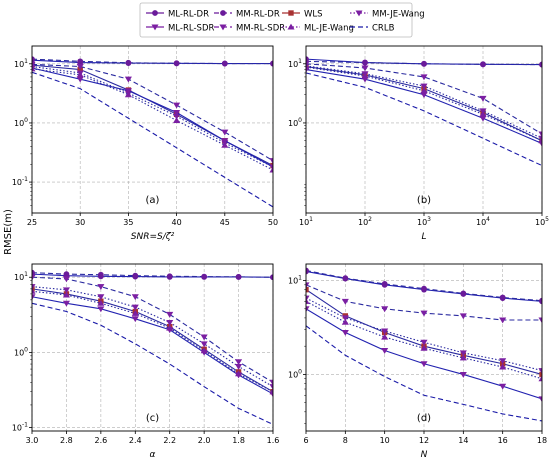 Image resolution: width=550 pixels, height=463 pixels. I want to click on x-tick-label: 35, so click(128, 222).